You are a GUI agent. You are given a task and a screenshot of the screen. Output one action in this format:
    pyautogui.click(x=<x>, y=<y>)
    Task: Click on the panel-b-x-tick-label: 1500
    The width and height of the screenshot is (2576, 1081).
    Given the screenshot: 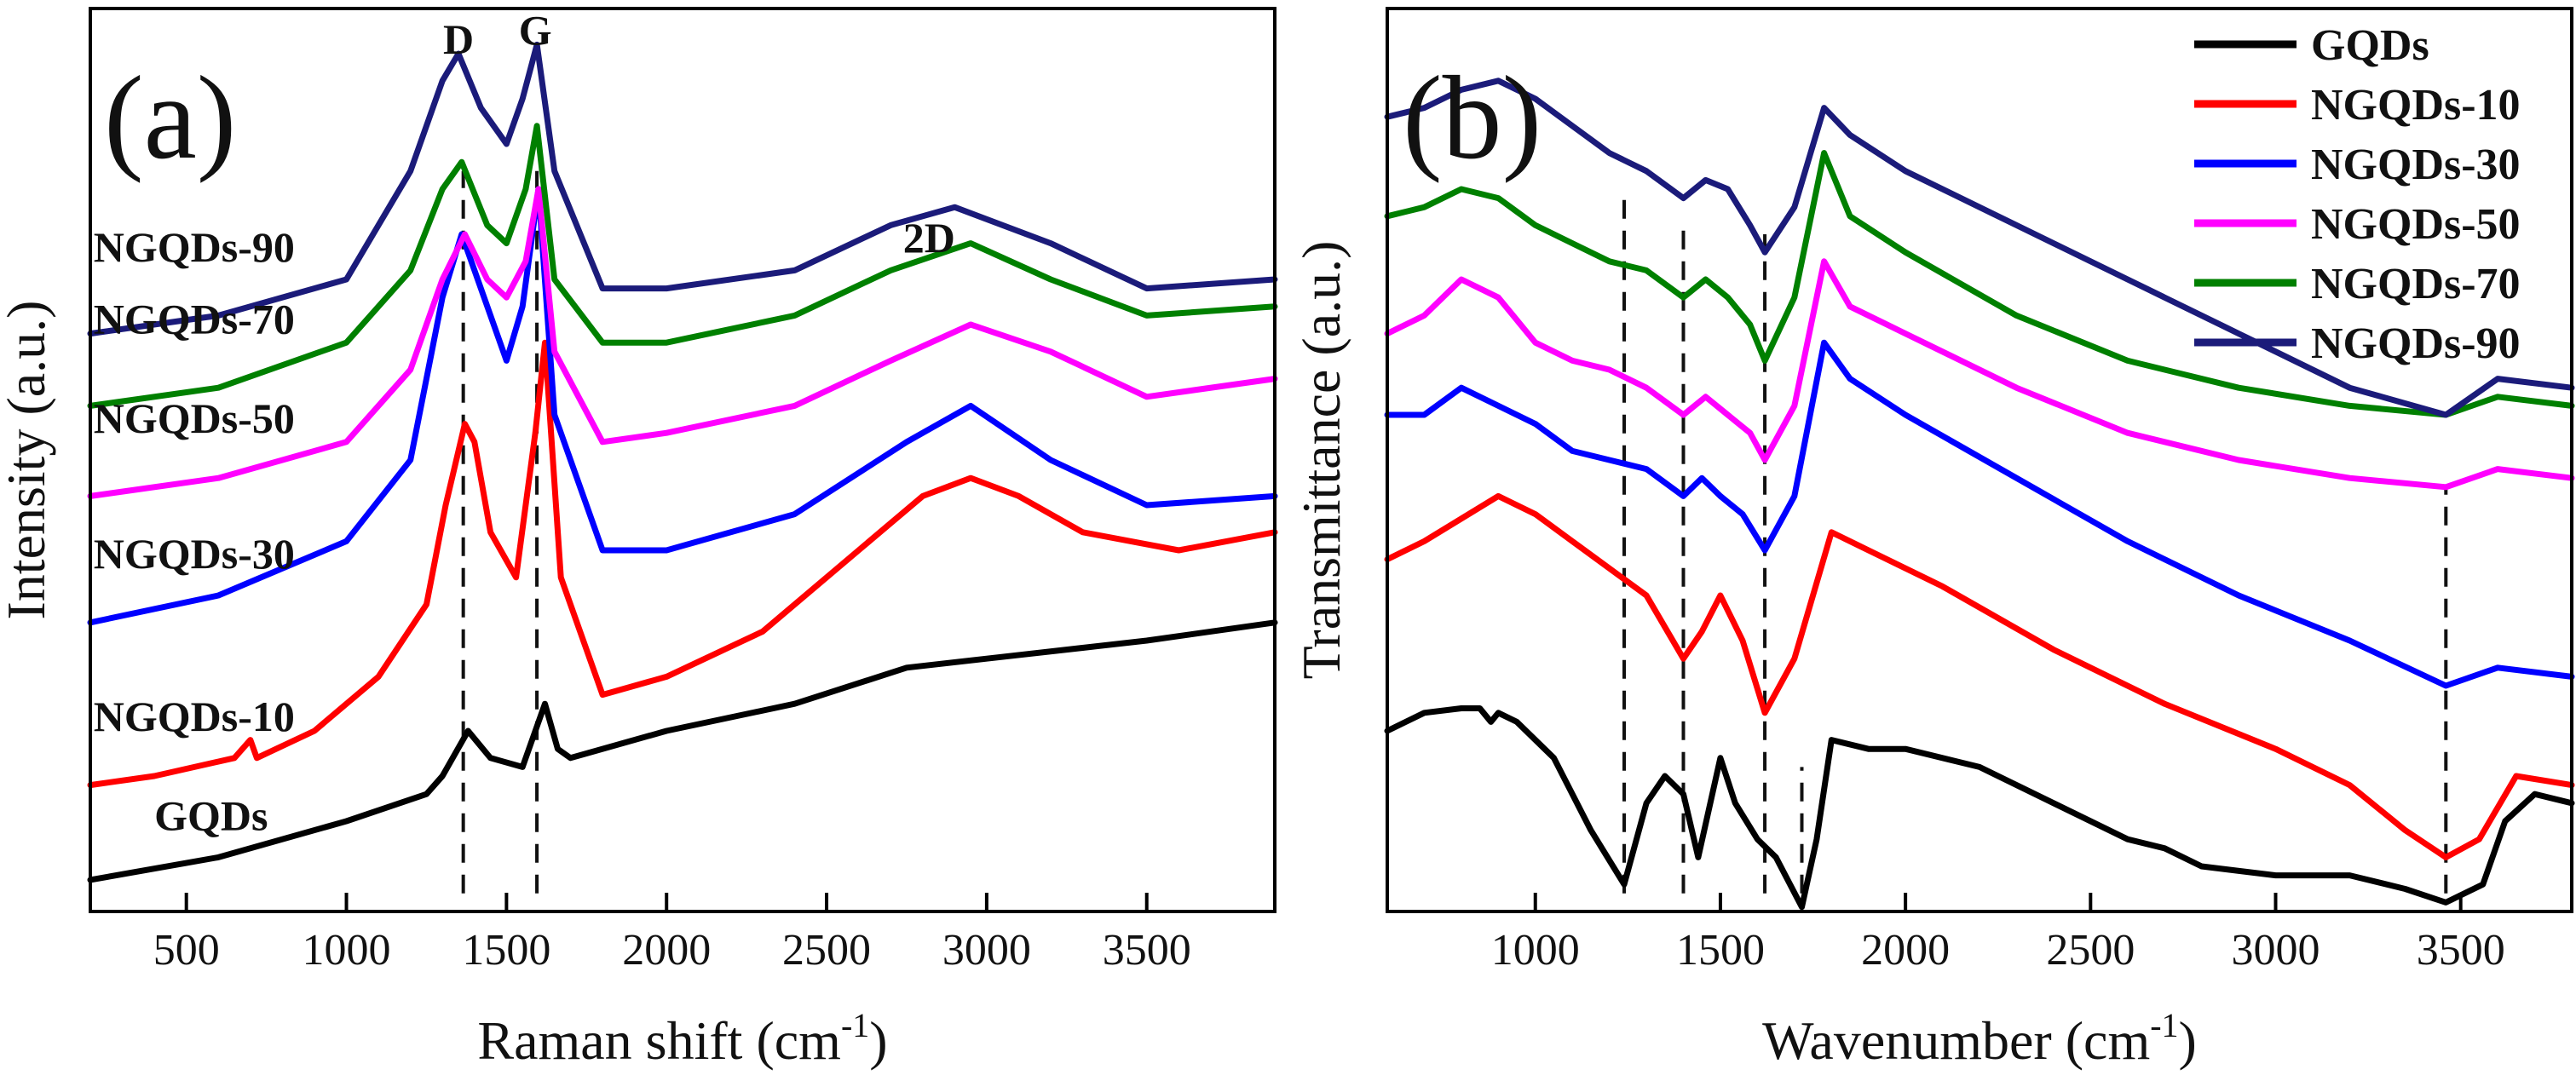 What is the action you would take?
    pyautogui.click(x=1720, y=950)
    